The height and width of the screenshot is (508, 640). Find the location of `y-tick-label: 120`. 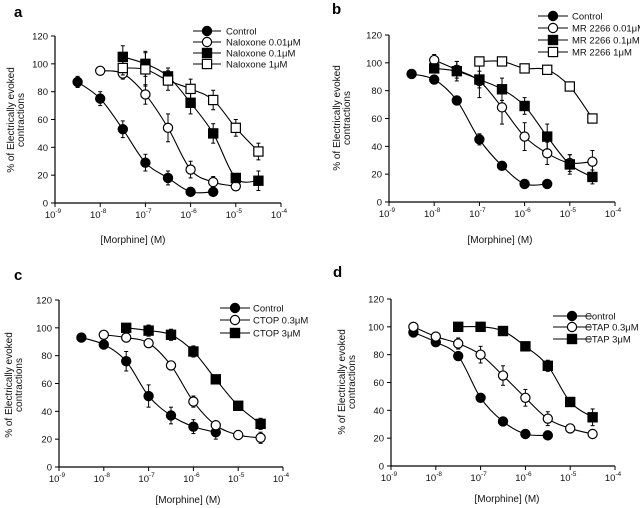

y-tick-label: 120 is located at coordinates (374, 36).